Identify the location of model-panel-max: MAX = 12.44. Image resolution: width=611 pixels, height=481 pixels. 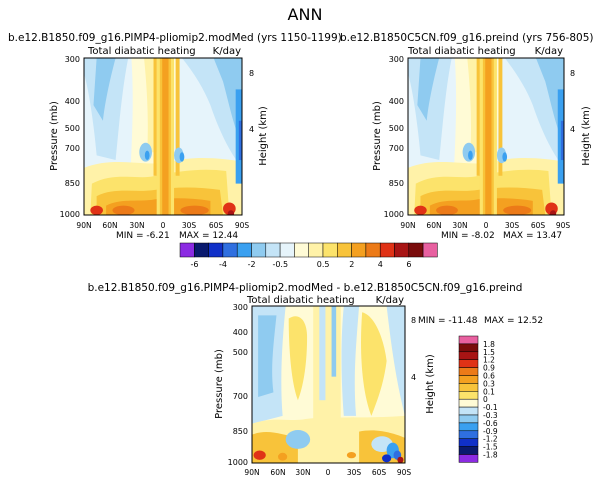
(208, 236).